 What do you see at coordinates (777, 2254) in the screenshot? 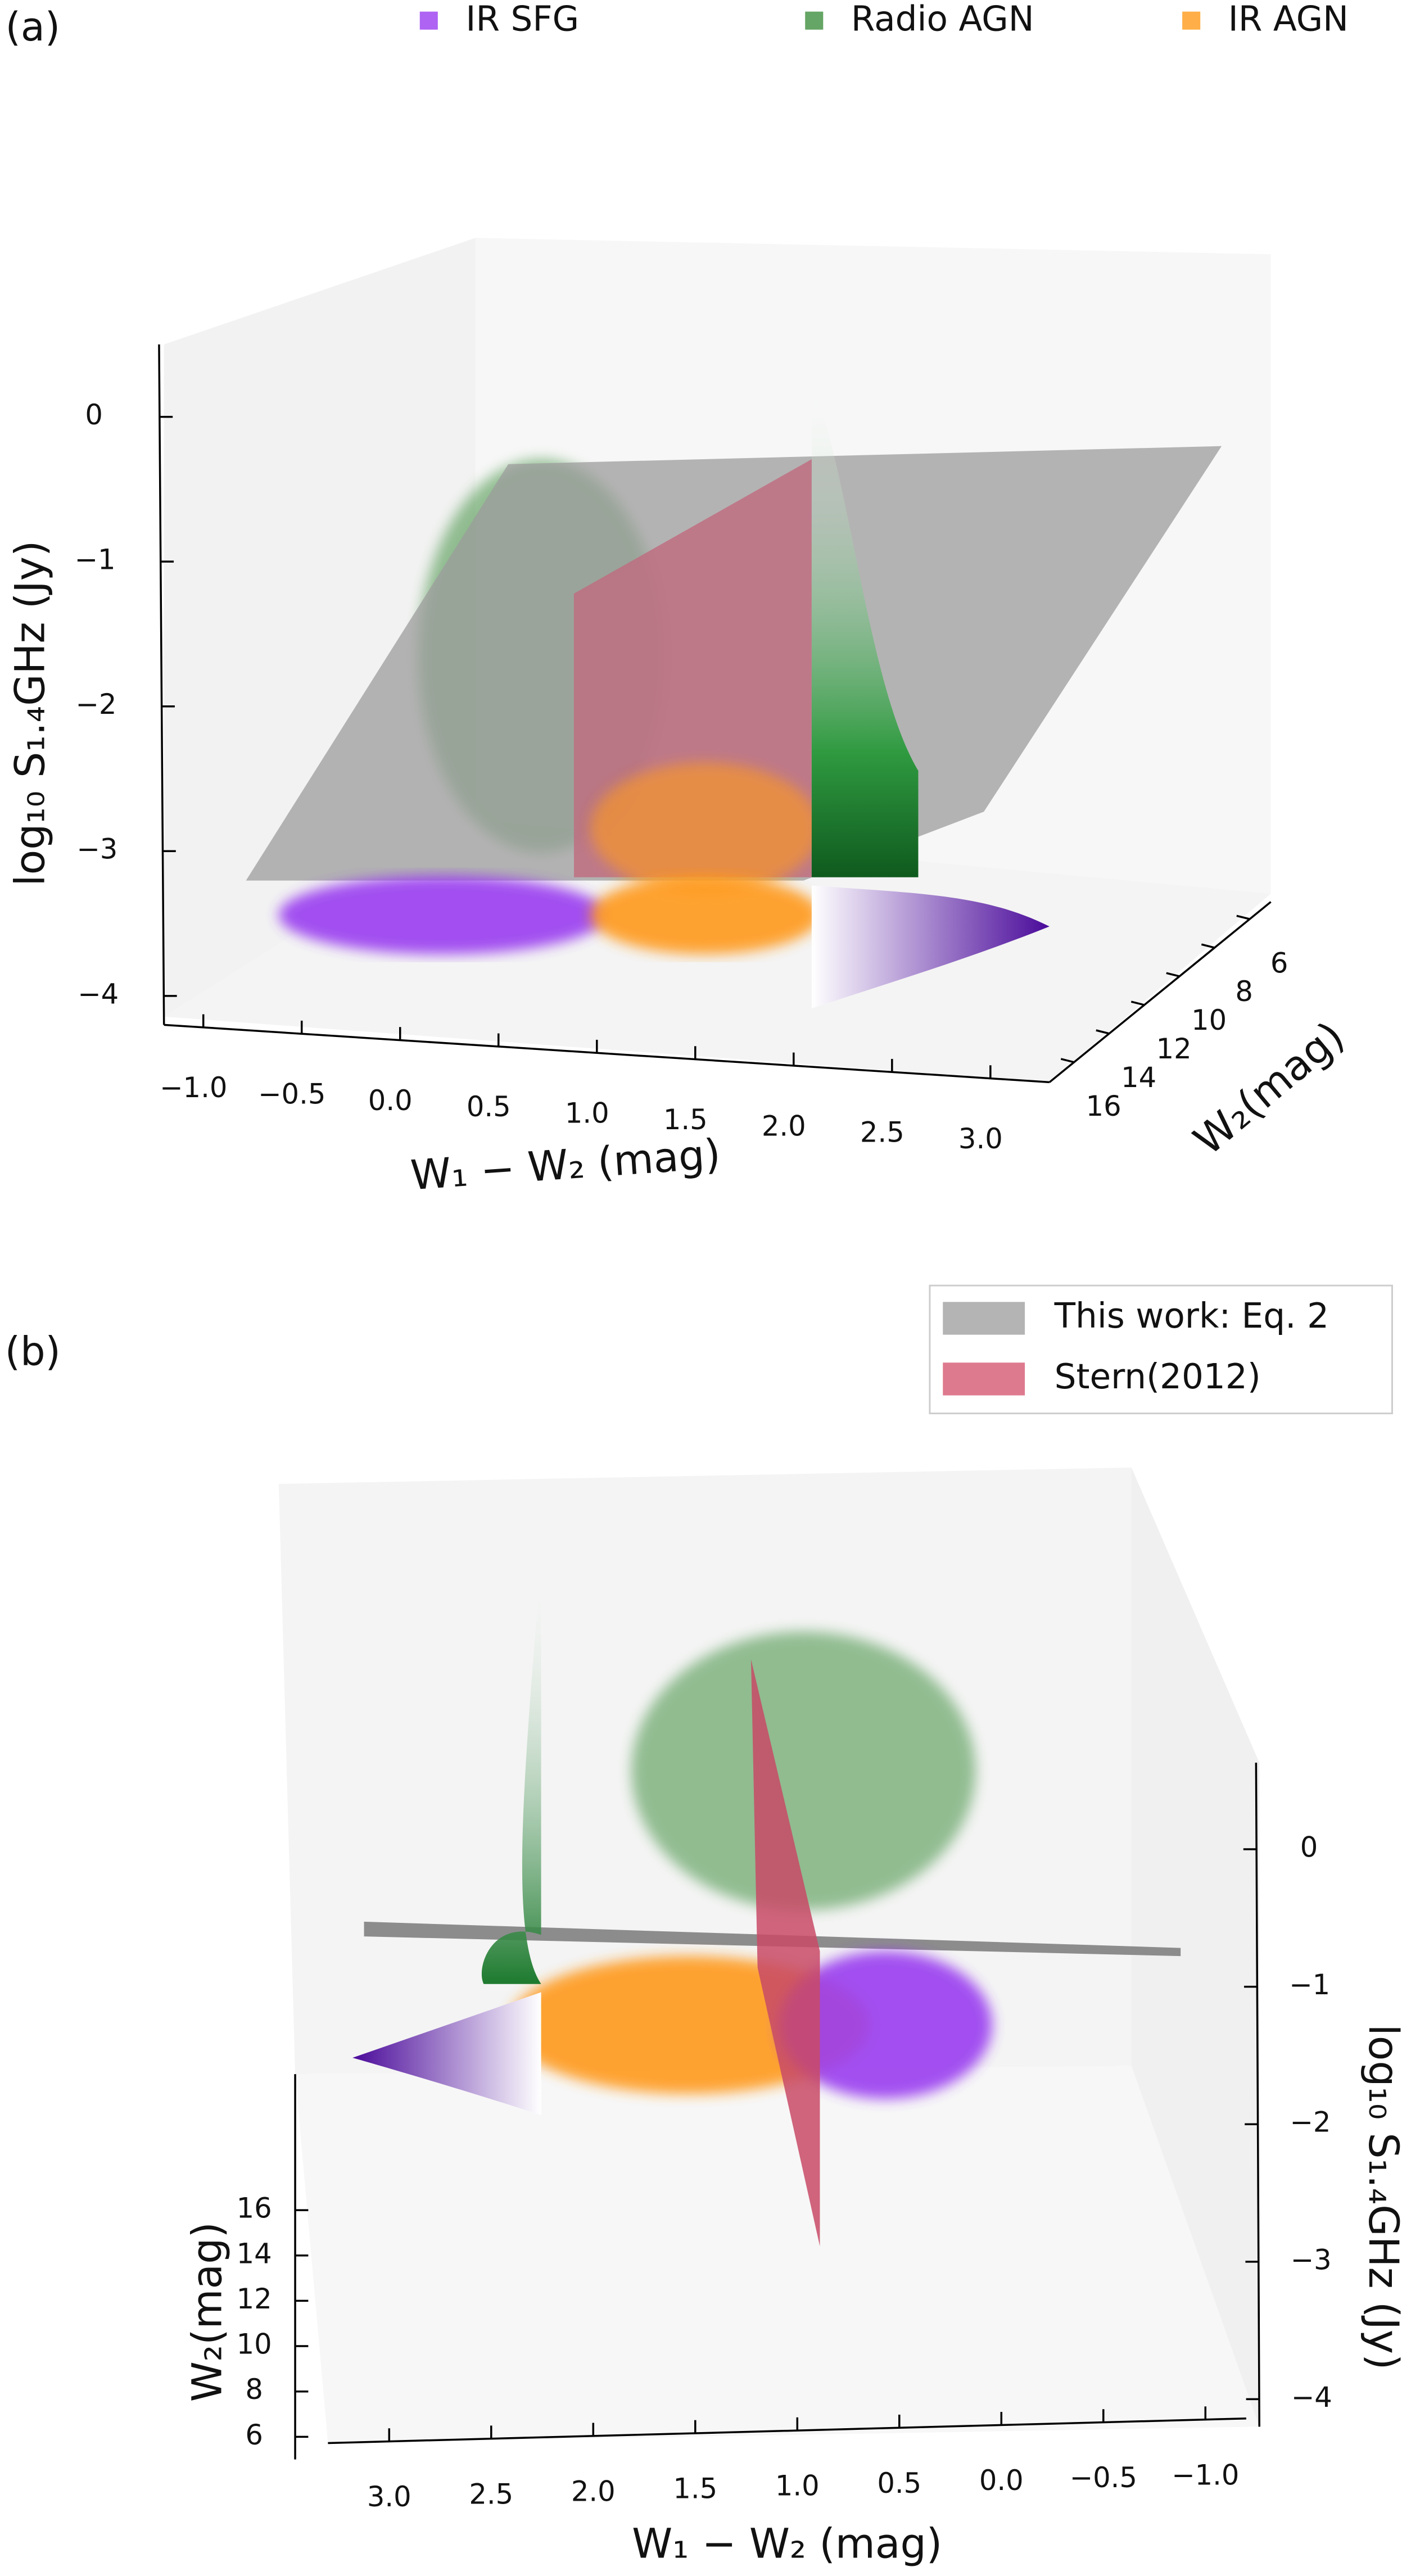
I see `floor-pane` at bounding box center [777, 2254].